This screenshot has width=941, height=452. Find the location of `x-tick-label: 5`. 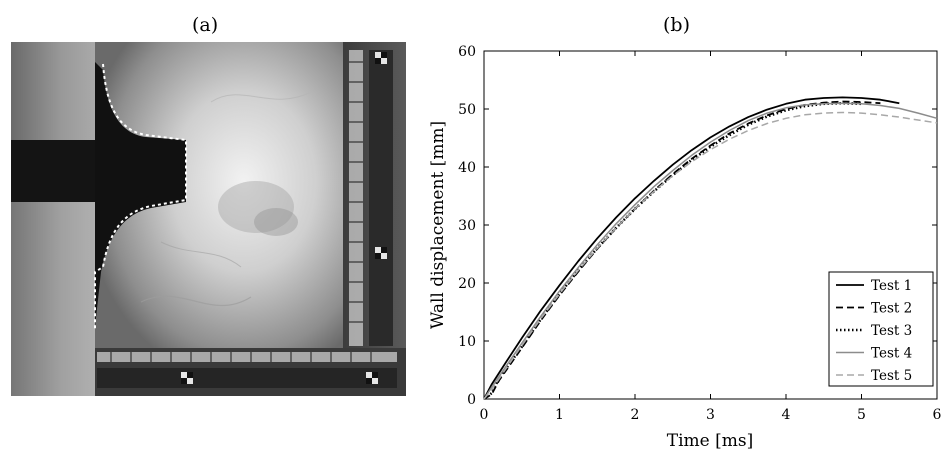

x-tick-label: 5 is located at coordinates (861, 415).